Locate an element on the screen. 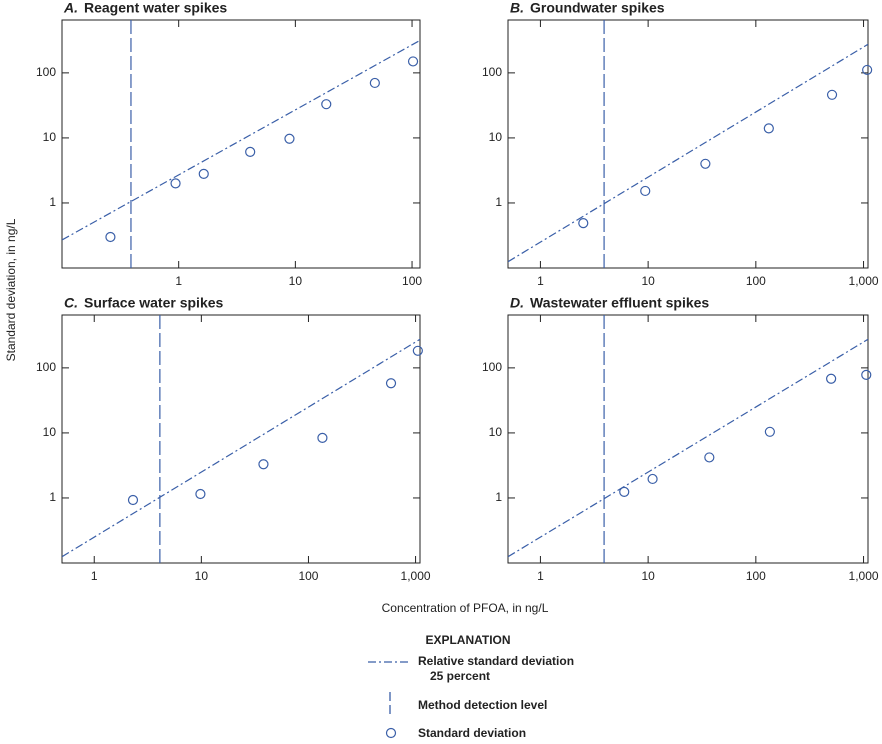  panel-title: Wastewater effluent spikes is located at coordinates (619, 303).